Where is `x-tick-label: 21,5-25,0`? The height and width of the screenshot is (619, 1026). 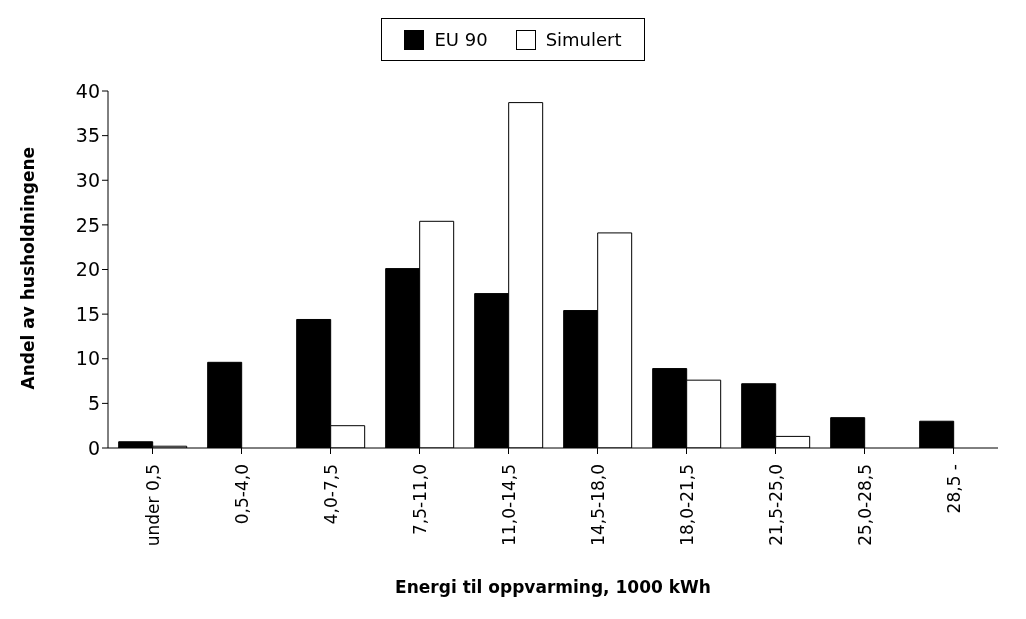 x-tick-label: 21,5-25,0 is located at coordinates (775, 505).